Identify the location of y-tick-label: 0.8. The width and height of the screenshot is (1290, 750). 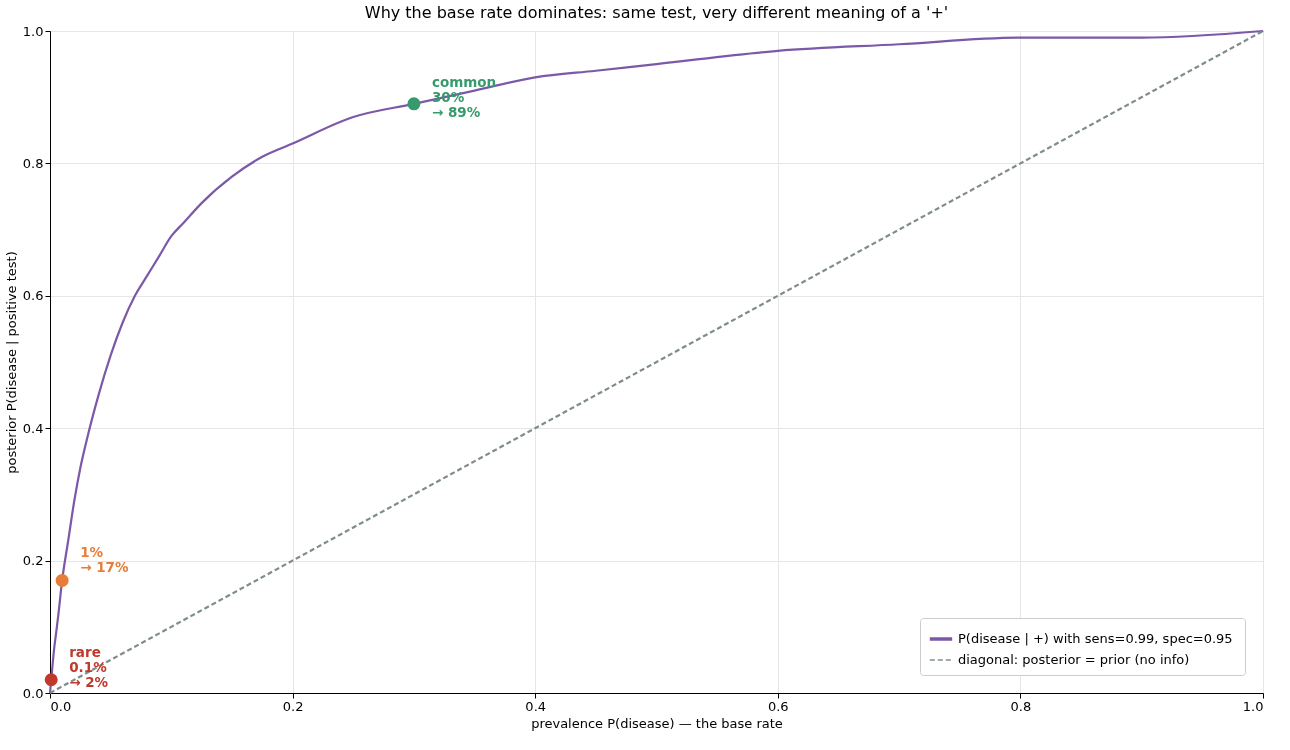
(33, 163).